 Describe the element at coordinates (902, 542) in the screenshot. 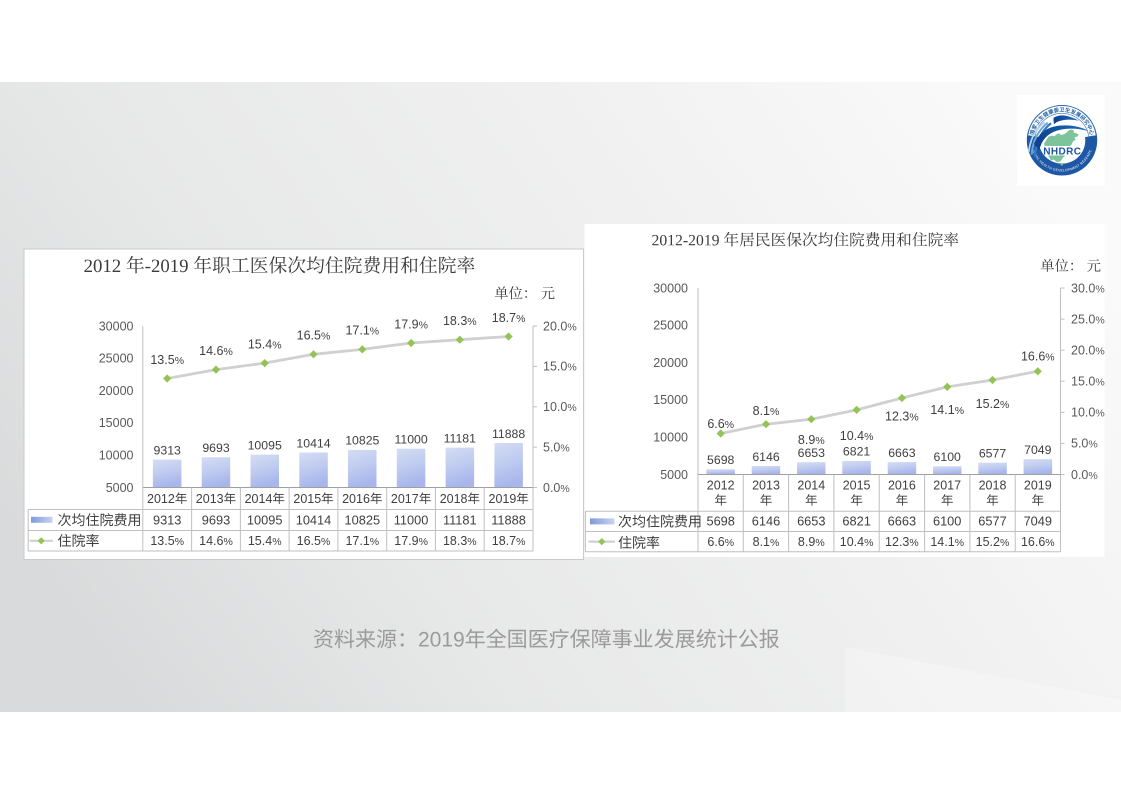

I see `svg-text: 12.3%` at that location.